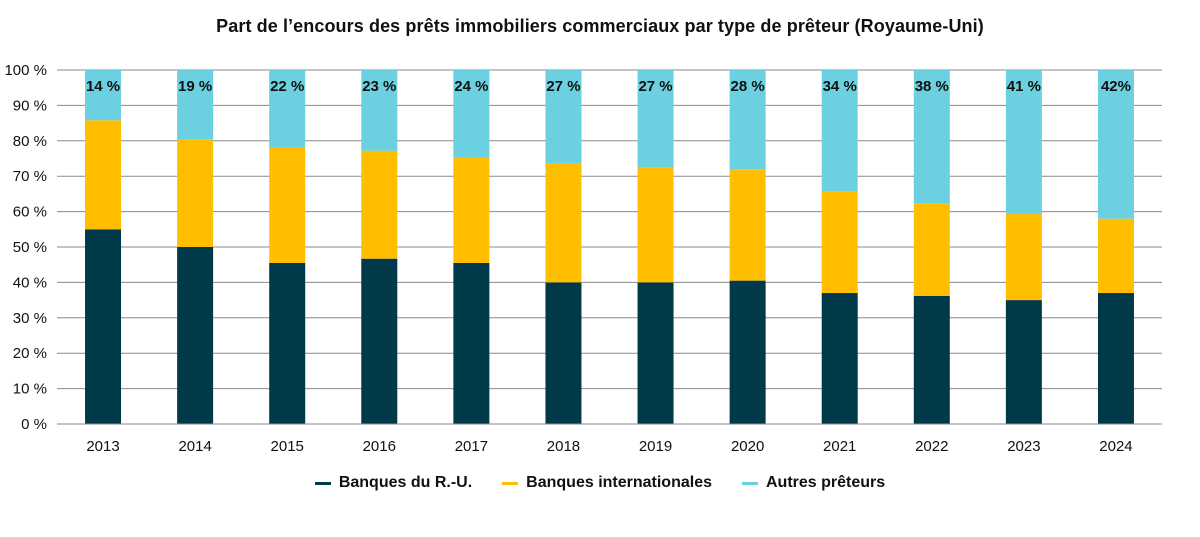  Describe the element at coordinates (322, 483) in the screenshot. I see `legend-swatch-uk-banks` at that location.